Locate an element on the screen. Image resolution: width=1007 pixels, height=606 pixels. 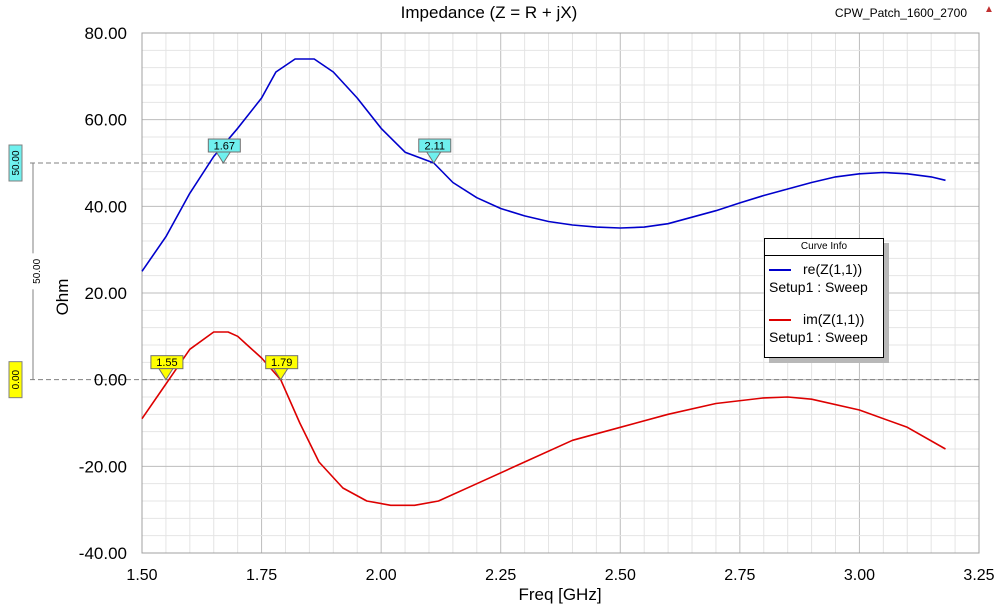
x-tick-label: 1.50 is located at coordinates (141, 575).